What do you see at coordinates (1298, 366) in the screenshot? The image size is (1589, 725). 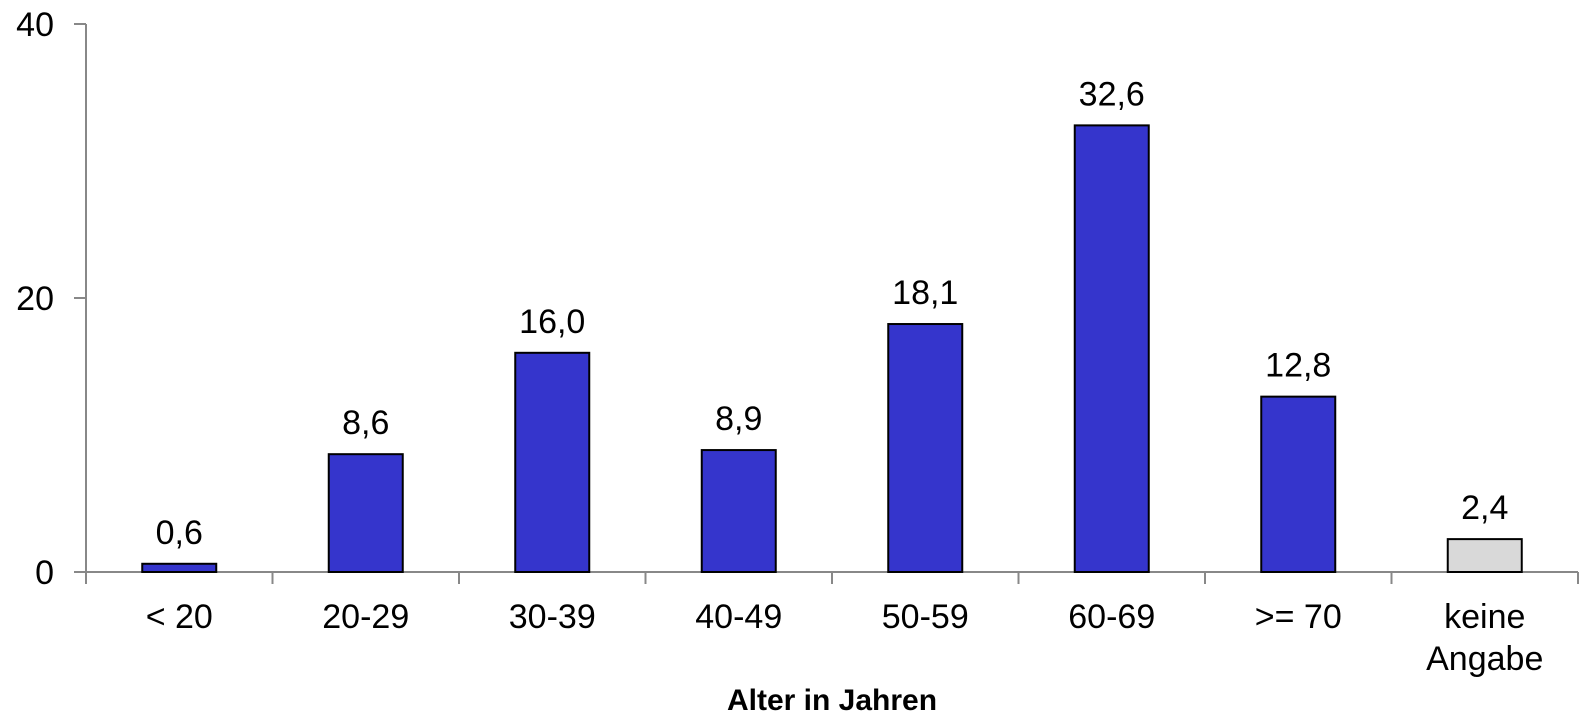 I see `data-label: 12,8` at bounding box center [1298, 366].